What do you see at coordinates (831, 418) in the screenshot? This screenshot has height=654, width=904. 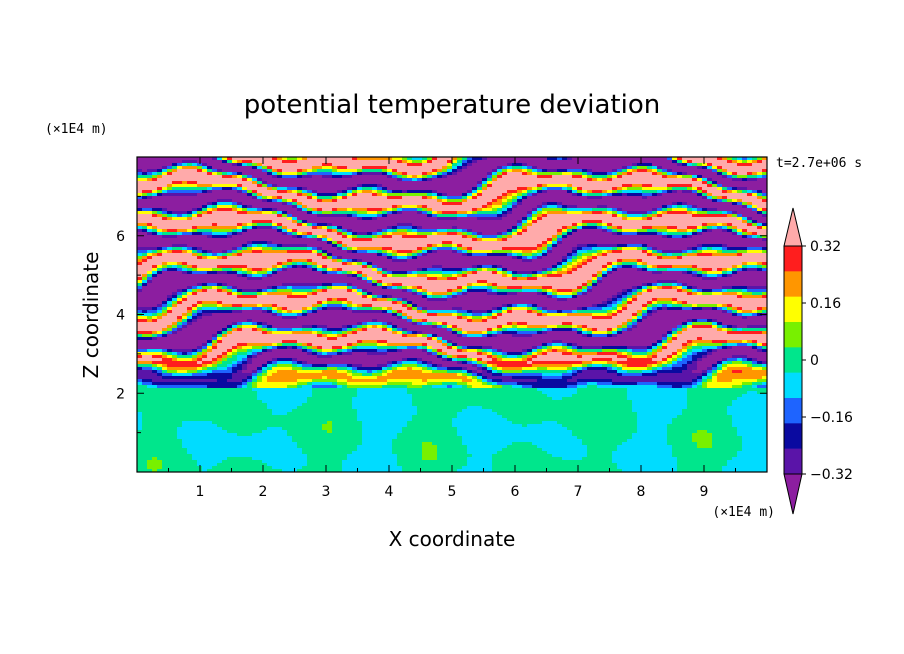 I see `colorbar-tick-label: −0.16` at bounding box center [831, 418].